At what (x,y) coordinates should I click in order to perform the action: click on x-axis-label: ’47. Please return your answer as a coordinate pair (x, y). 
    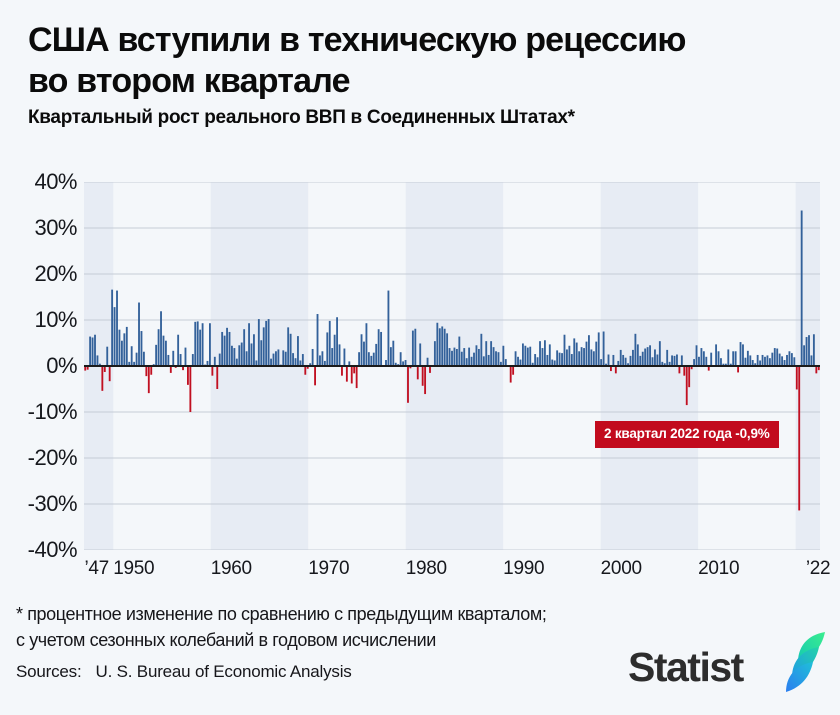
    Looking at the image, I should click on (96, 568).